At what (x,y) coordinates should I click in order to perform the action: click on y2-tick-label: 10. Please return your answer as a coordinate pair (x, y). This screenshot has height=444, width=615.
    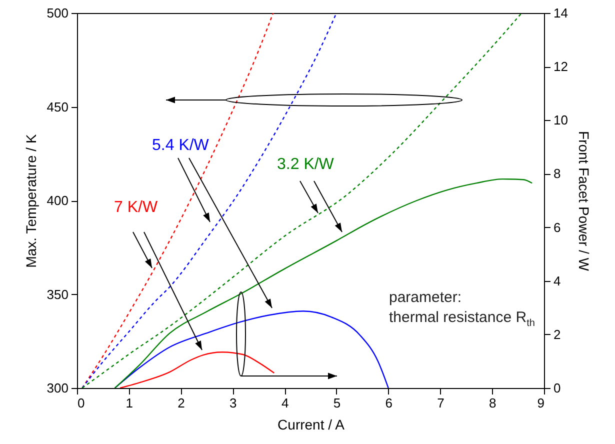
    Looking at the image, I should click on (561, 120).